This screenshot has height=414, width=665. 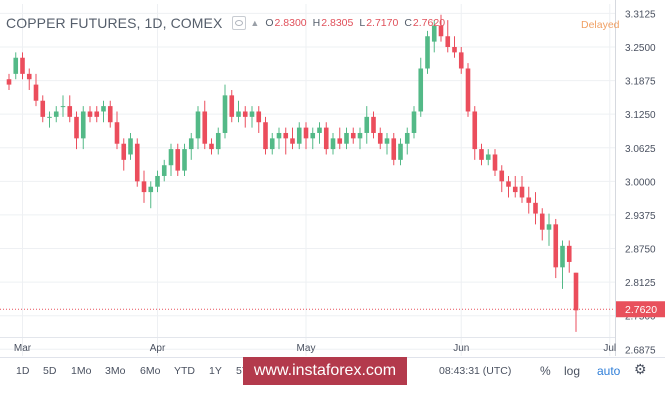 What do you see at coordinates (355, 23) in the screenshot?
I see `ohlc-values: O2.8300 H2.8305 L2.7170 C2.7620` at bounding box center [355, 23].